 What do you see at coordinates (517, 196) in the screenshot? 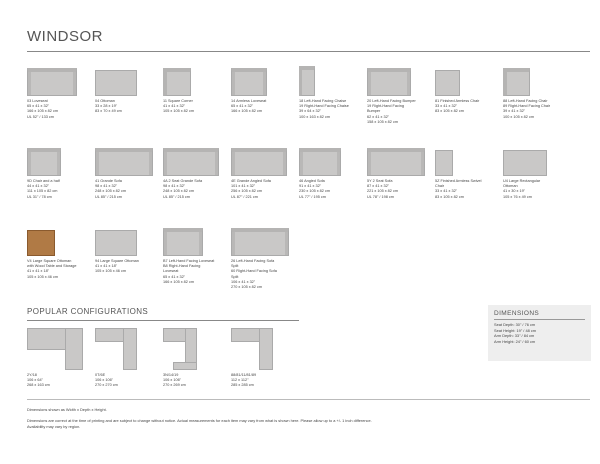
I see `product-detail: 105 x 76 x 49 cm` at bounding box center [517, 196].